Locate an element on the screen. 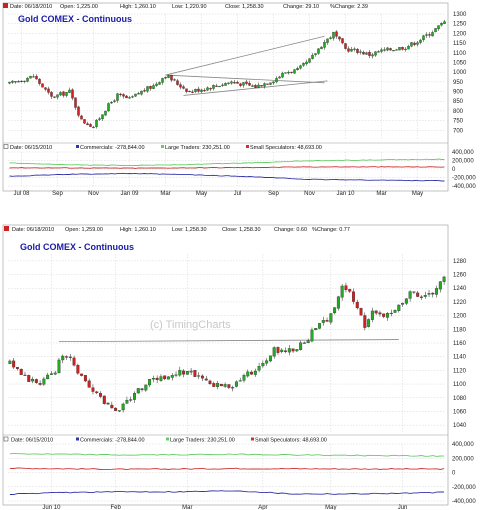 The width and height of the screenshot is (480, 510). long-x-tick-label-10: Mar is located at coordinates (381, 194).